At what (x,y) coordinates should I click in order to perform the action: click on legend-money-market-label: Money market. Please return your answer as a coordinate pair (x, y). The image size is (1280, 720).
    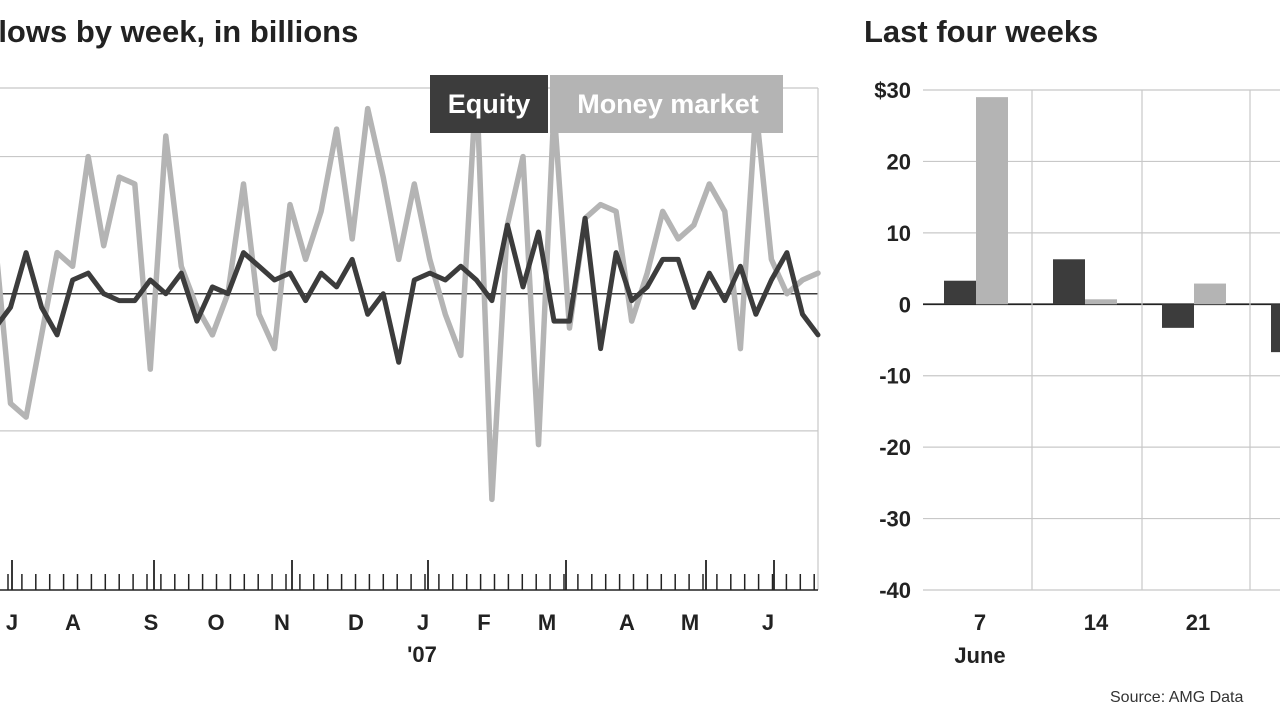
    Looking at the image, I should click on (668, 104).